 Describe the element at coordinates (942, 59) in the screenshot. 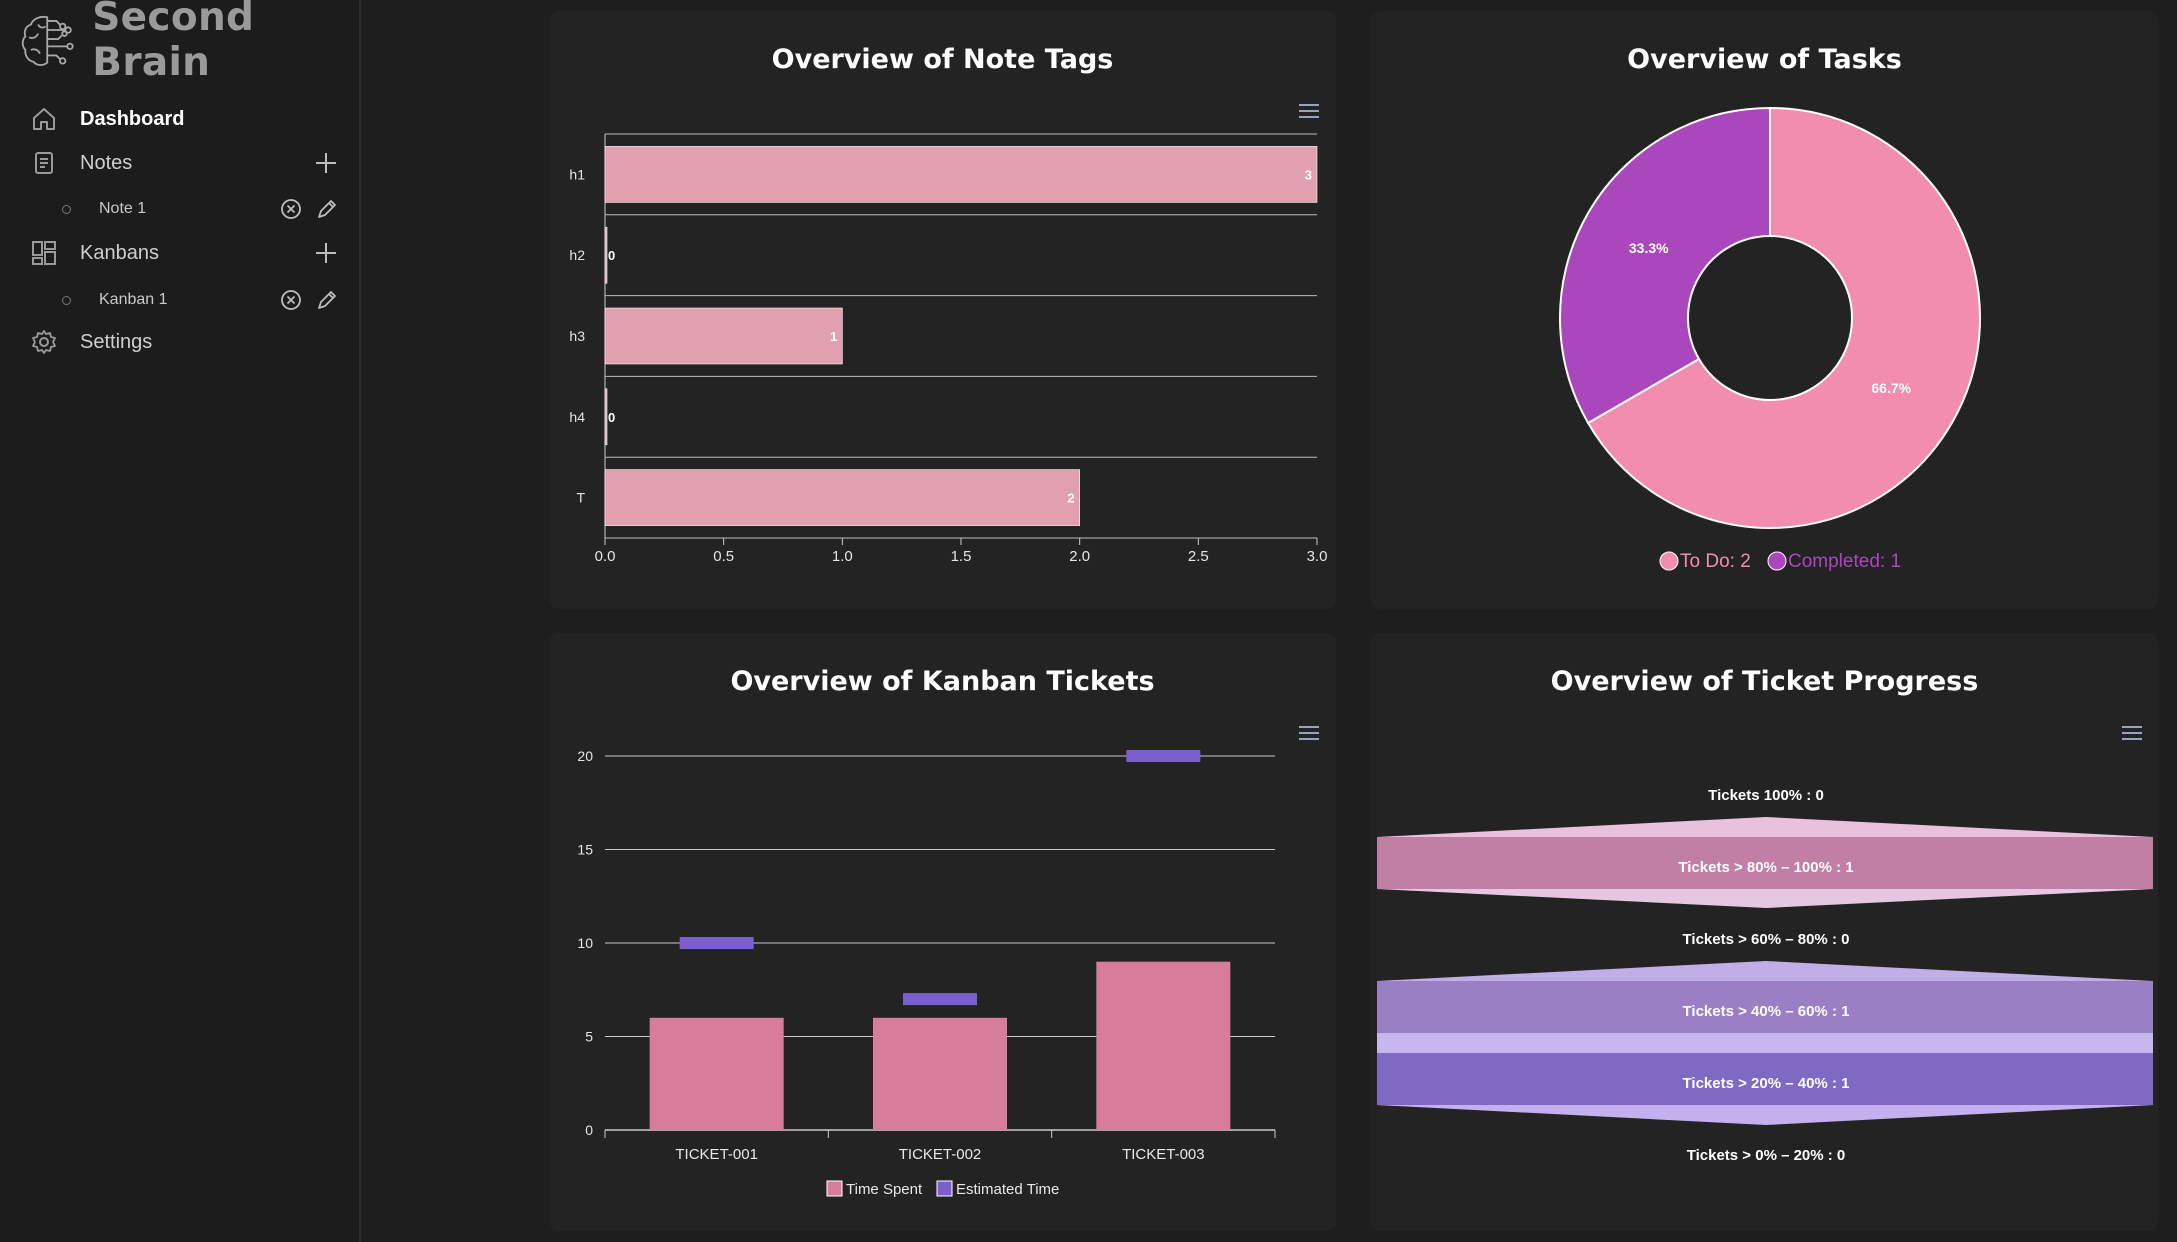

I see `card-title: Overview of Note Tags` at that location.